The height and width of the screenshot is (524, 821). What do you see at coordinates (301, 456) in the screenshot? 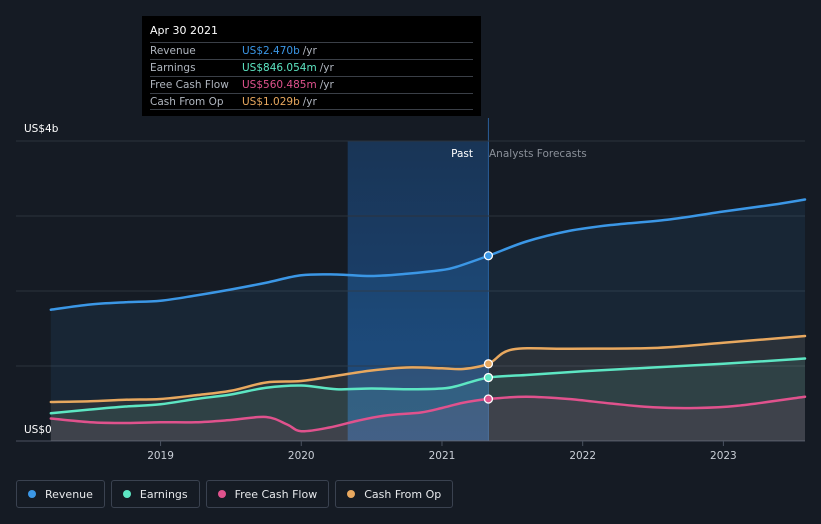
I see `x-tick-label: 2020` at bounding box center [301, 456].